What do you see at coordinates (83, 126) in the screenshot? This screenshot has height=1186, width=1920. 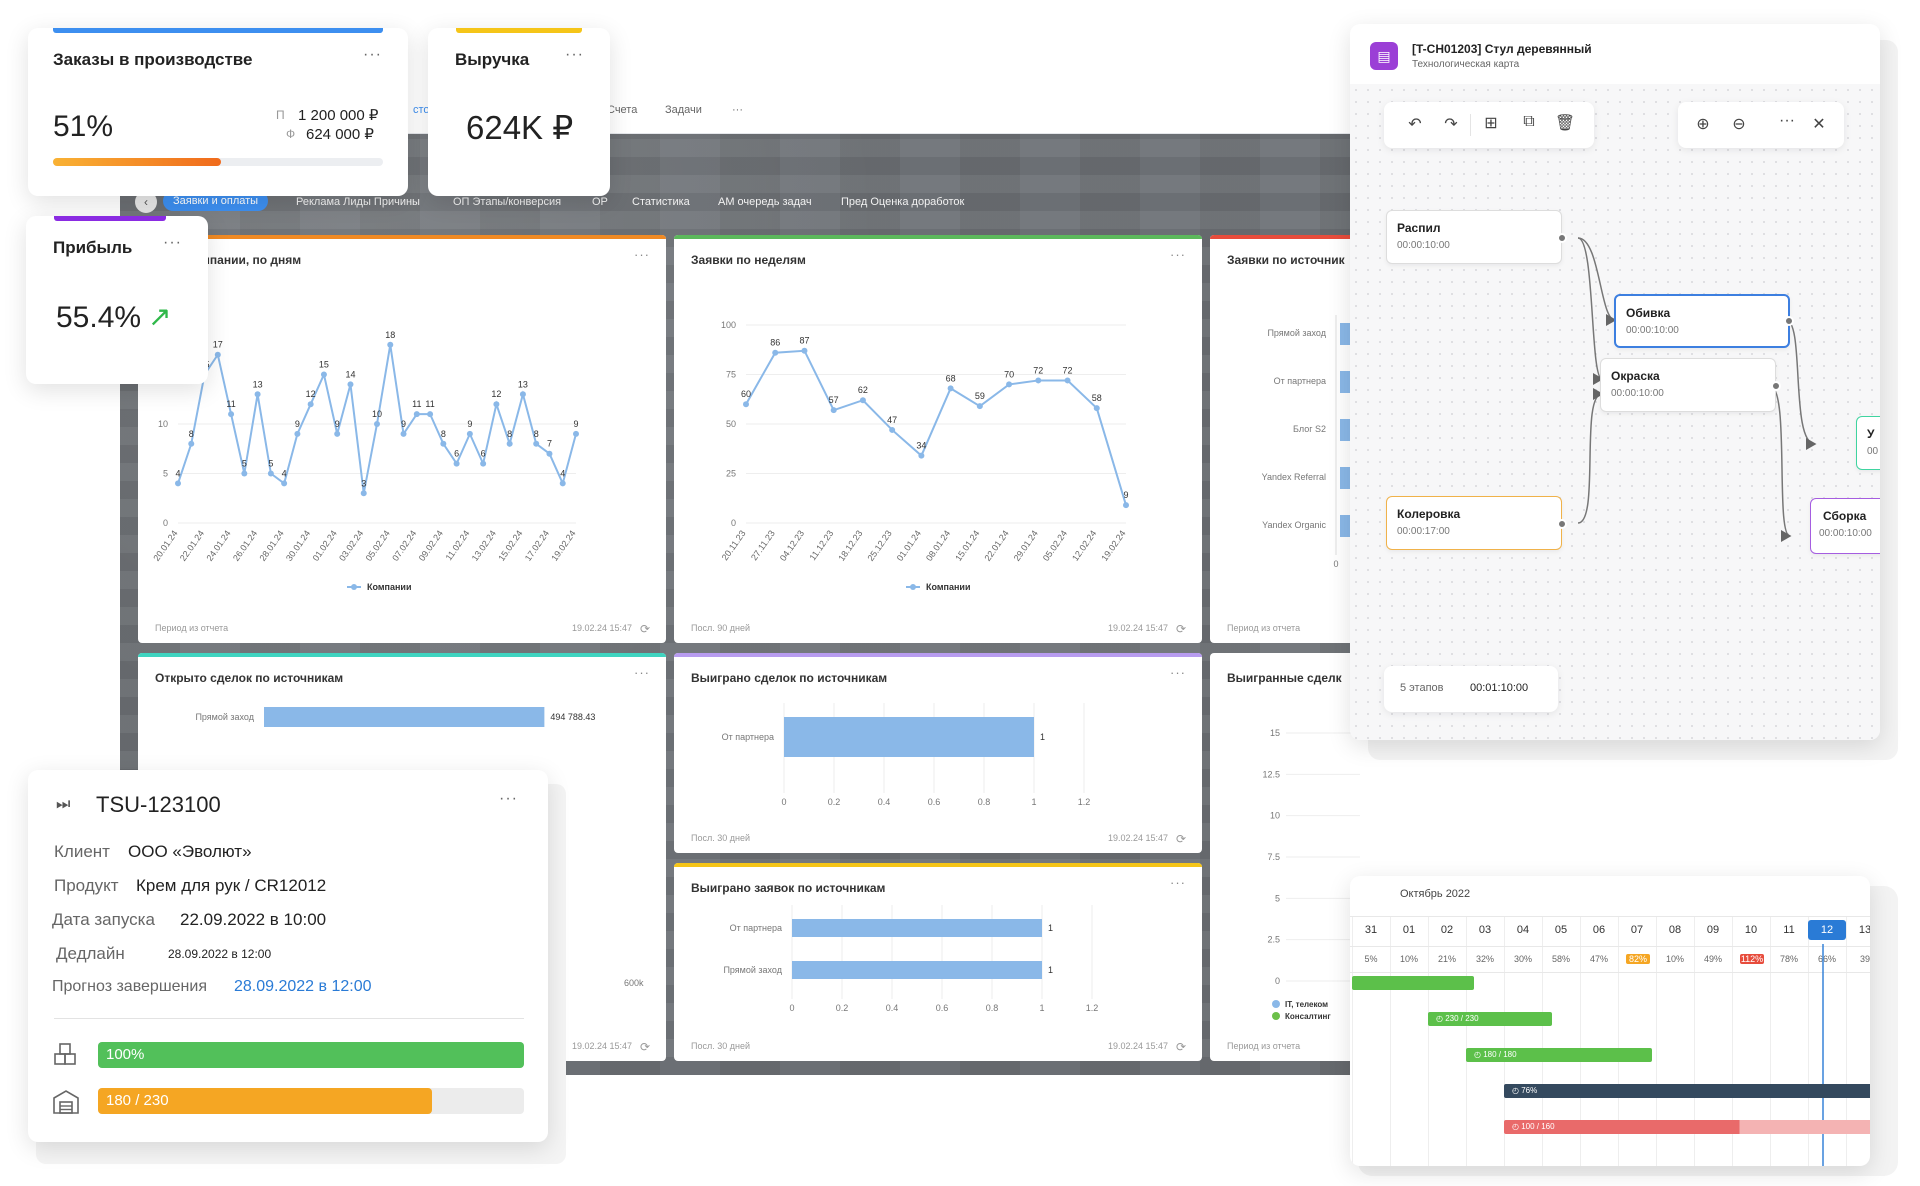 I see `orders-percent: 51%` at bounding box center [83, 126].